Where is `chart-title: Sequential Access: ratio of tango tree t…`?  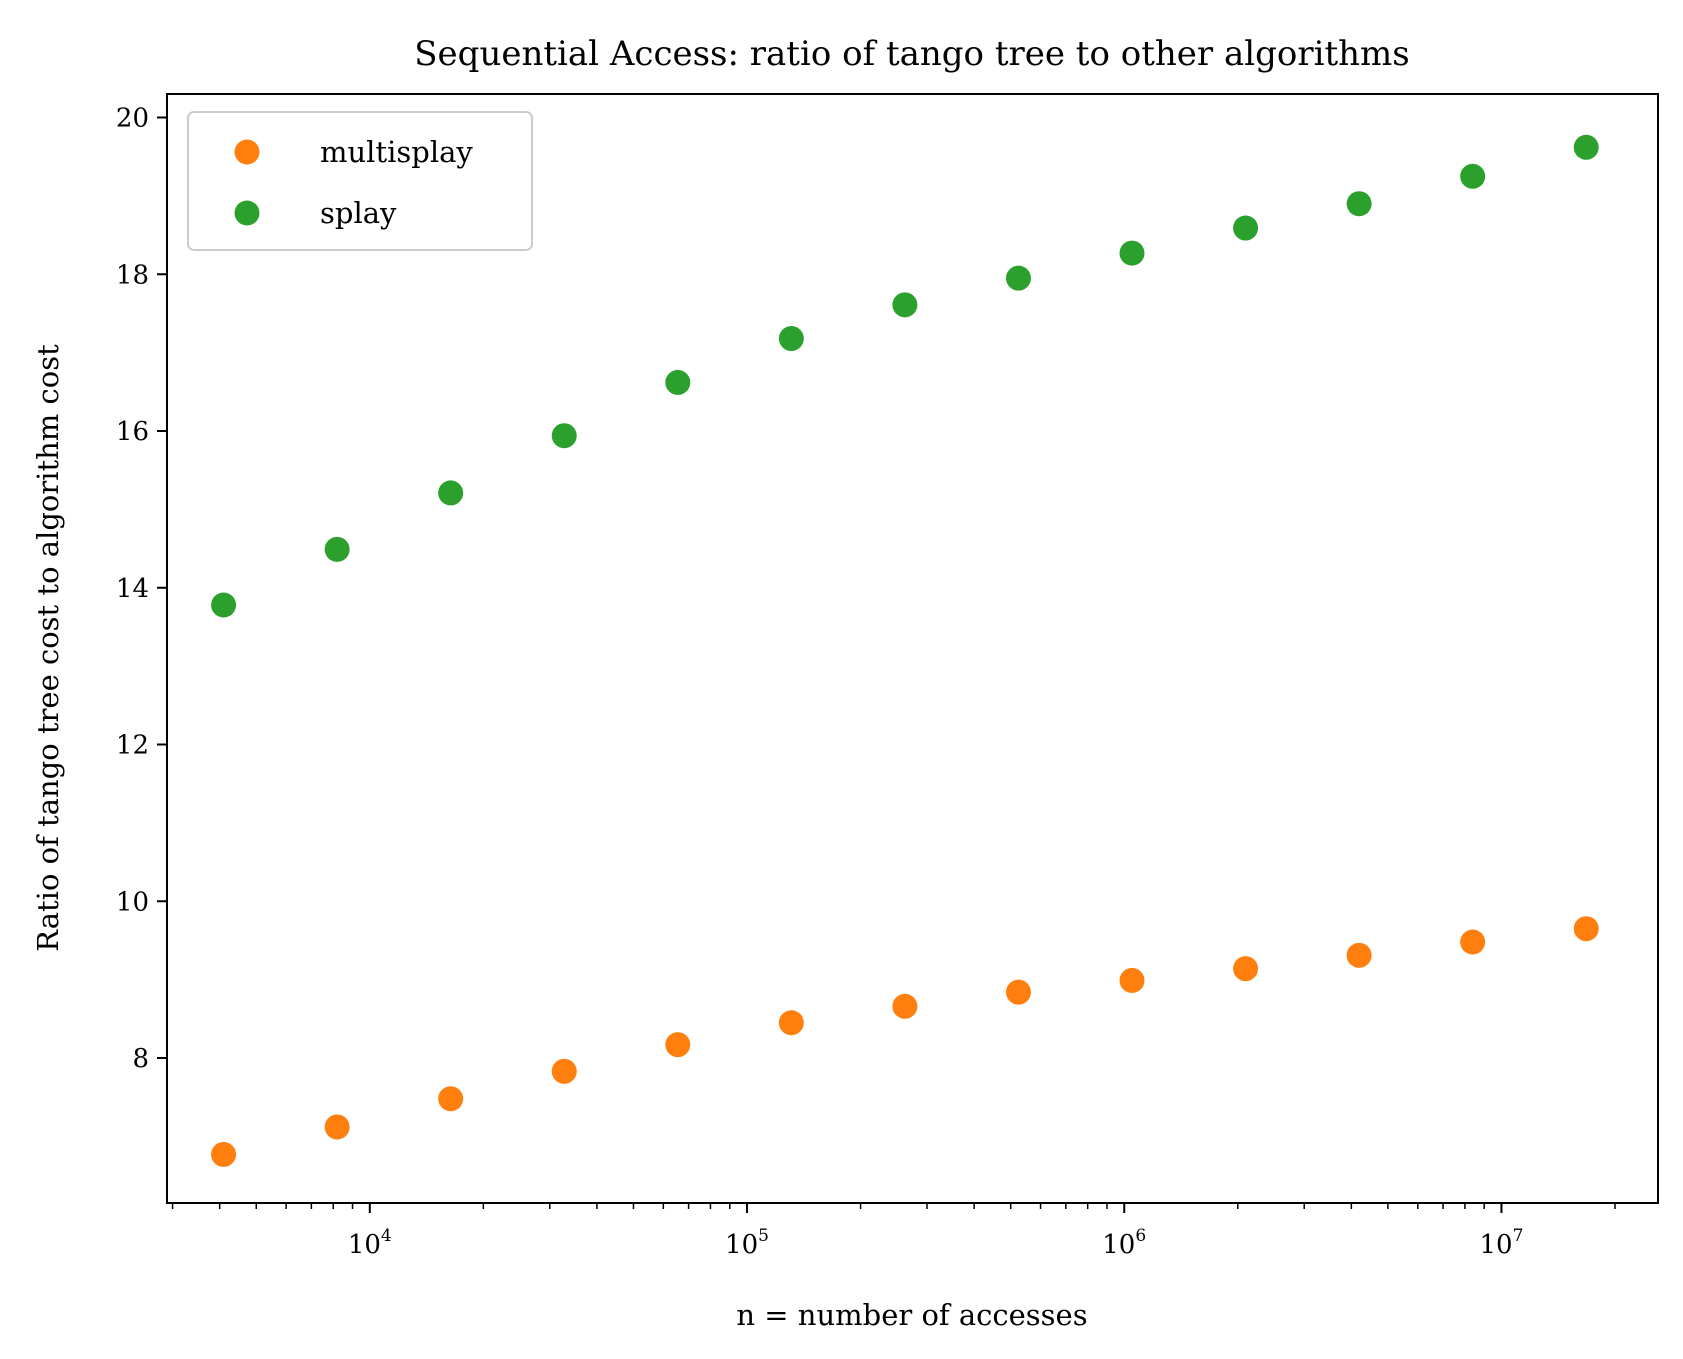
chart-title: Sequential Access: ratio of tango tree t… is located at coordinates (911, 54).